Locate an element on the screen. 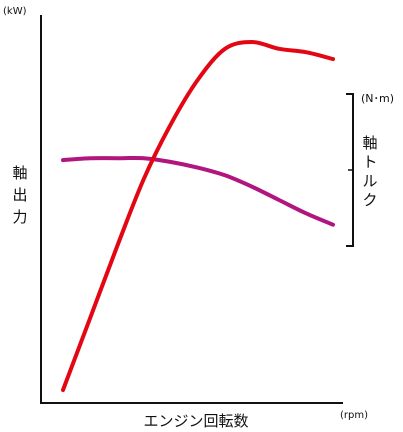  y-axis-label-char: 出 is located at coordinates (19, 195).